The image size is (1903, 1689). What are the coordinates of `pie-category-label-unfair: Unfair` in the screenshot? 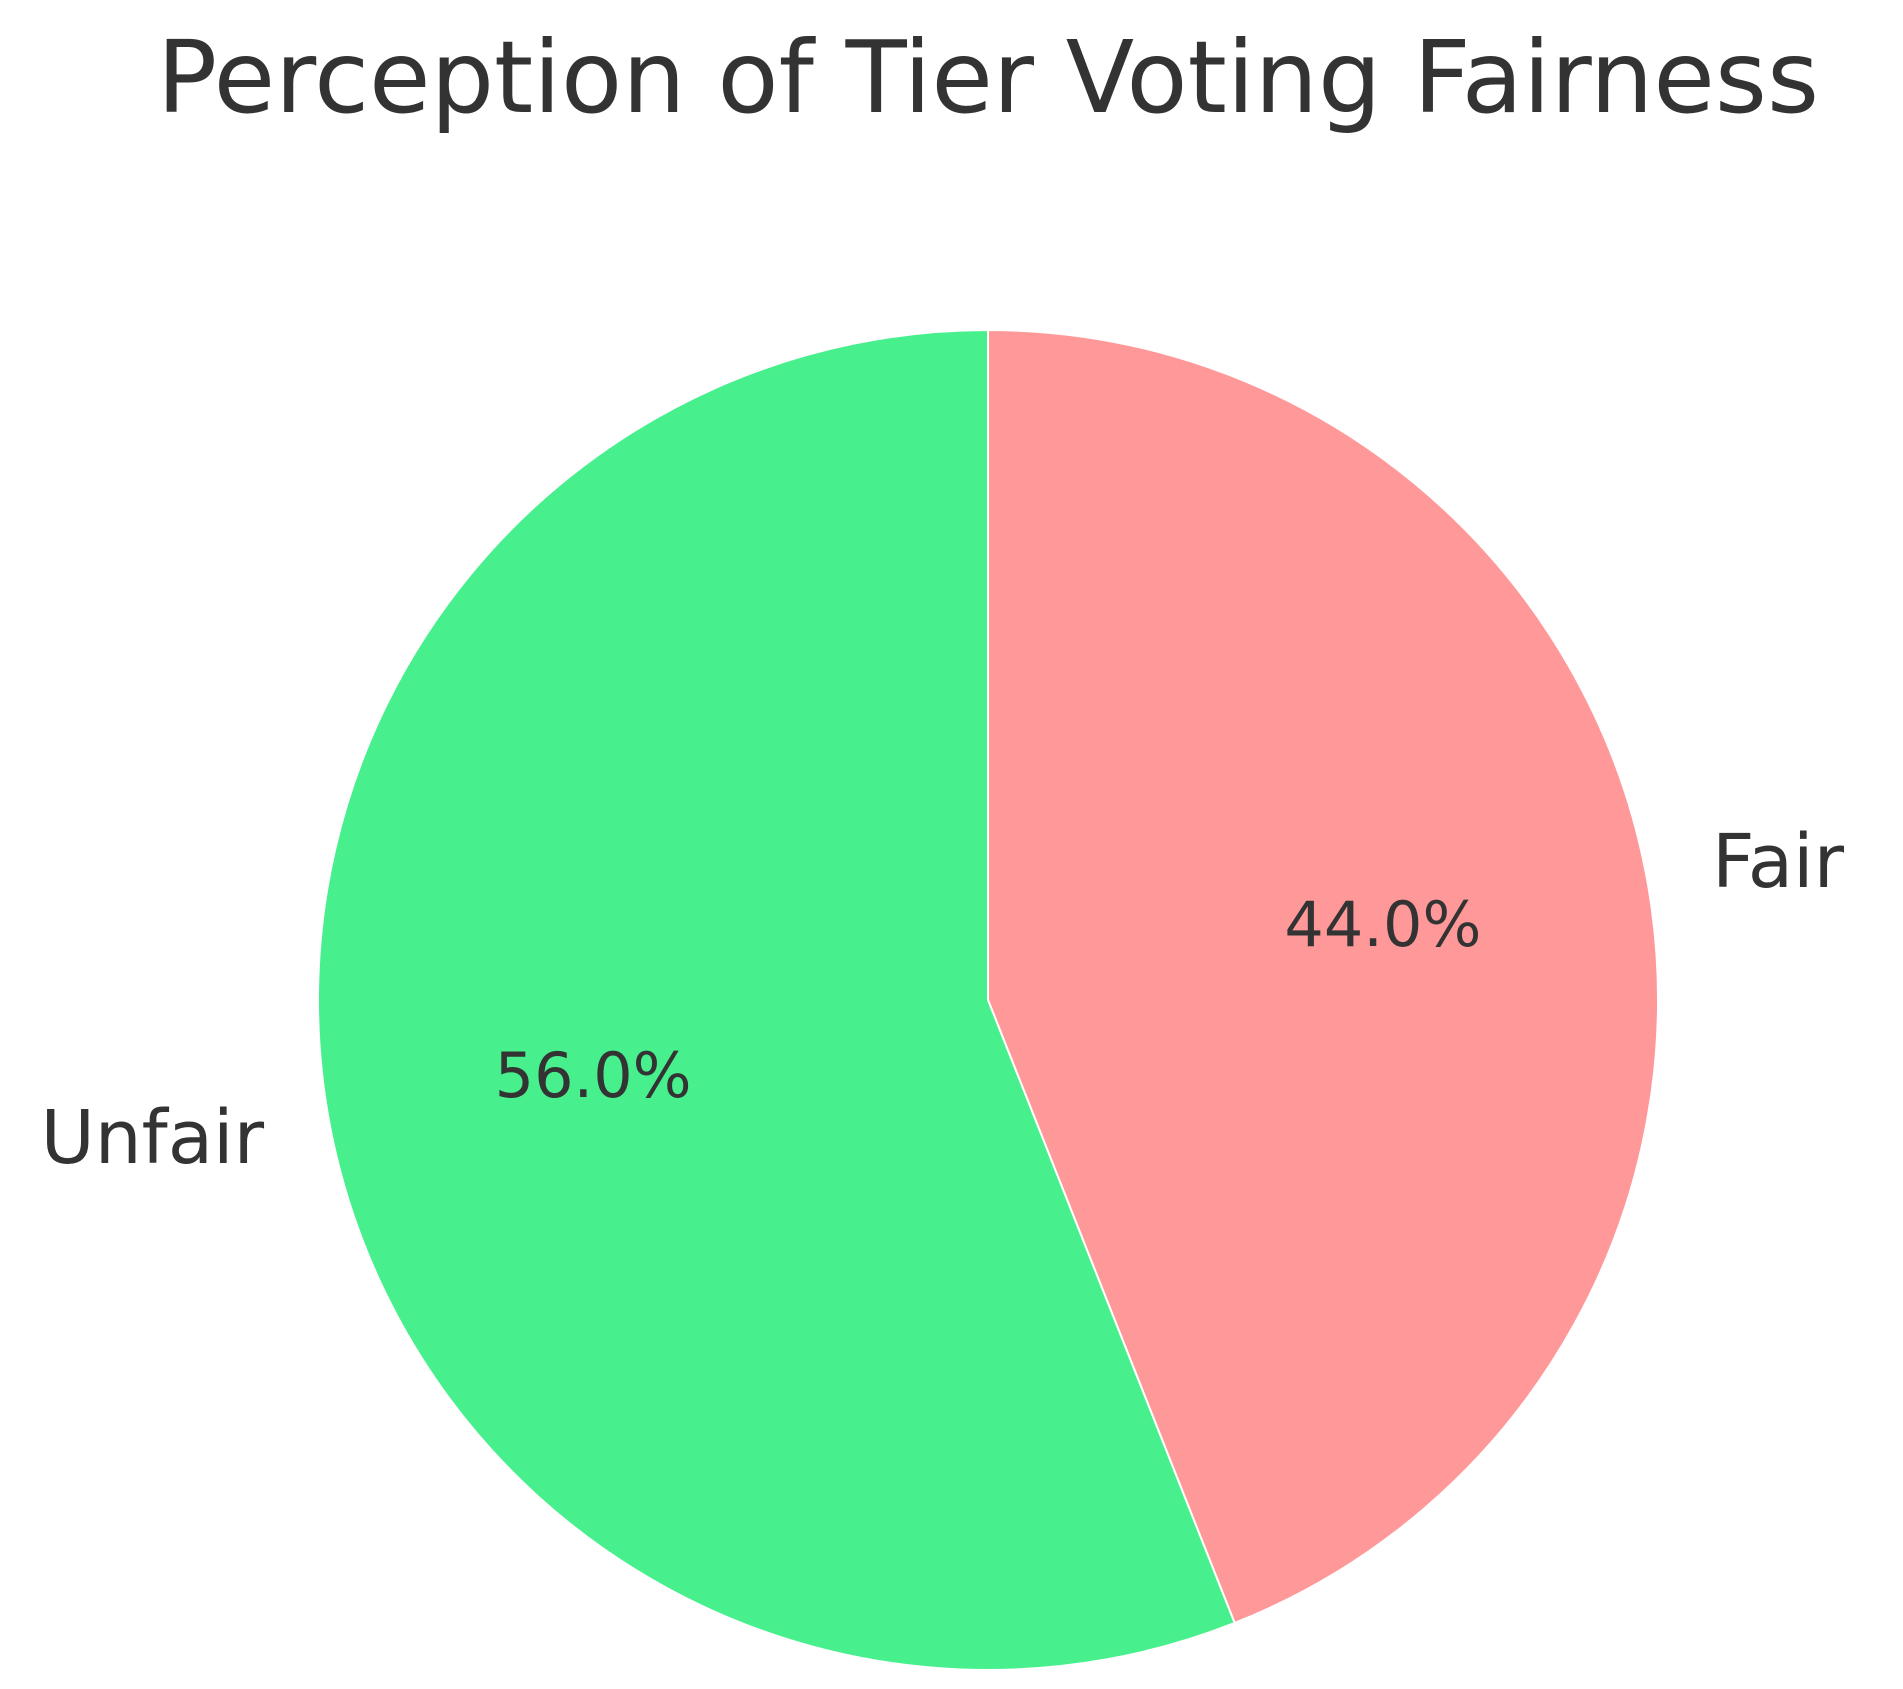 It's located at (153, 1138).